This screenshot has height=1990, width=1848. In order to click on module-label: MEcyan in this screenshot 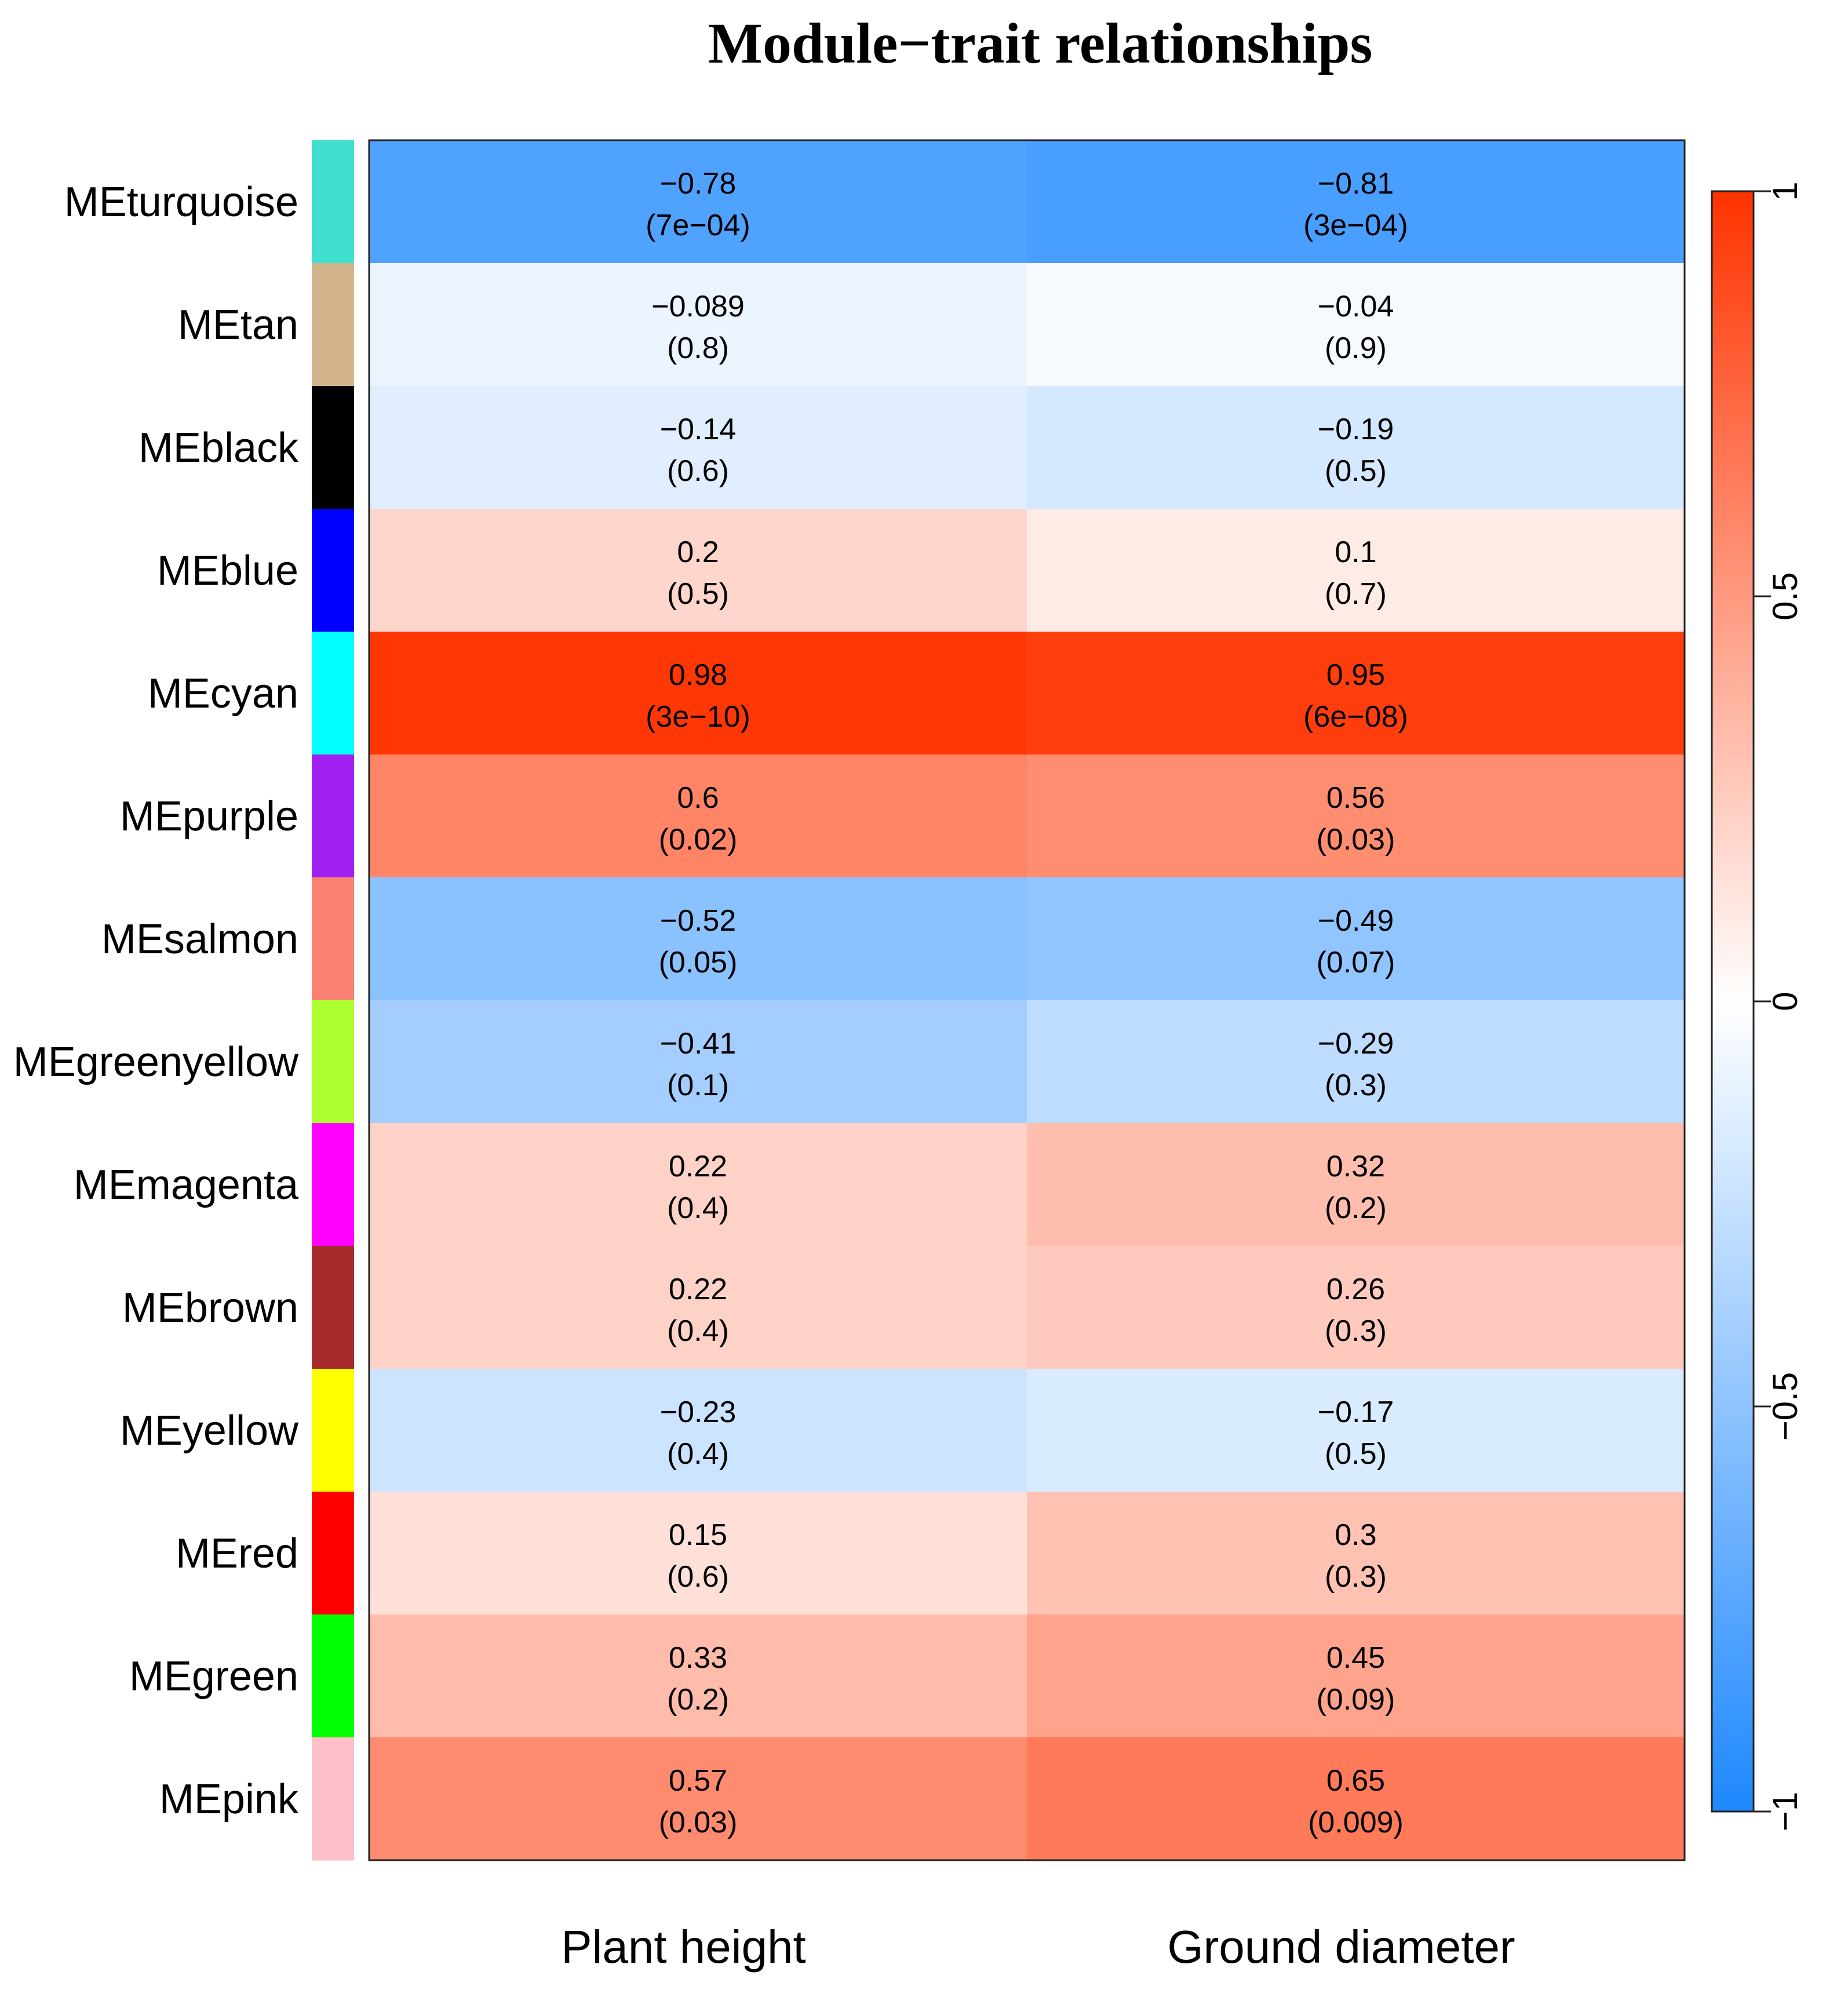, I will do `click(223, 693)`.